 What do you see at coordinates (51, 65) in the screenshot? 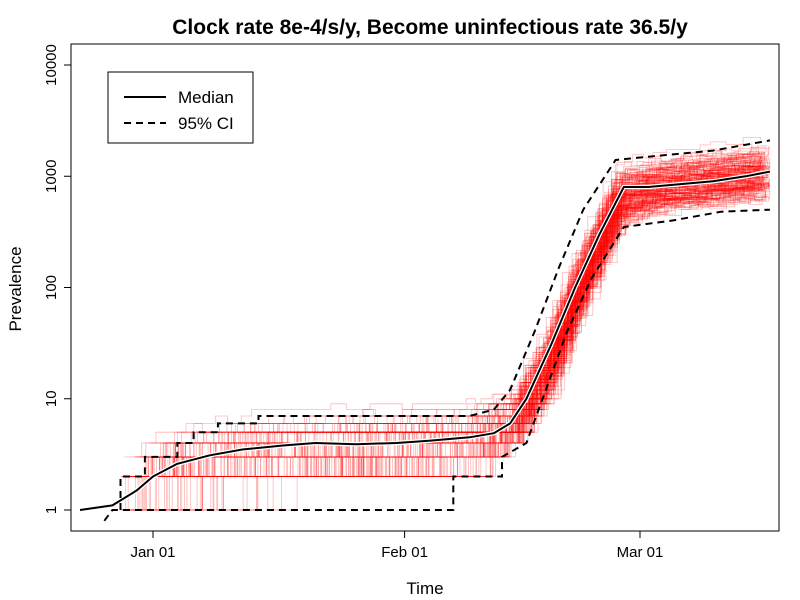
I see `y-tick-label: 10000` at bounding box center [51, 65].